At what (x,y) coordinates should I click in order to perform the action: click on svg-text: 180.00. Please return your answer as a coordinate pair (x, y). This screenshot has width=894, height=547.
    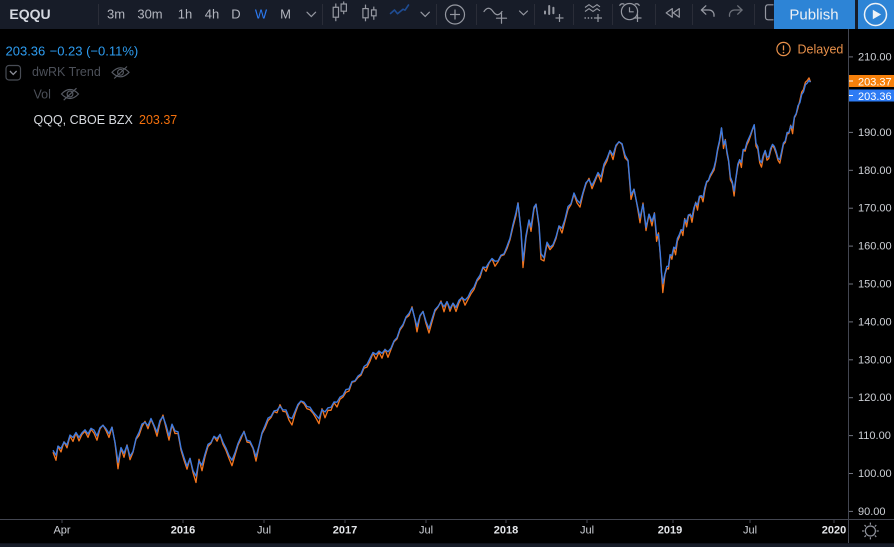
    Looking at the image, I should click on (875, 171).